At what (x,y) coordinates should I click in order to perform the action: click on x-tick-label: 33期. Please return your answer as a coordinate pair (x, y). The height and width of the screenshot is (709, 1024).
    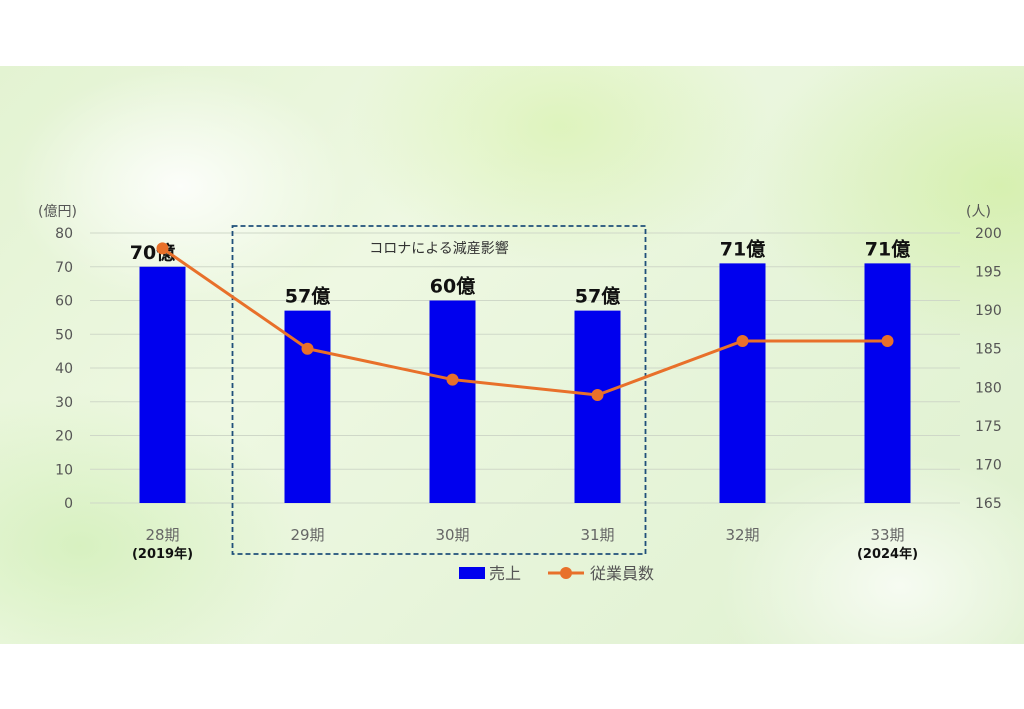
    Looking at the image, I should click on (887, 535).